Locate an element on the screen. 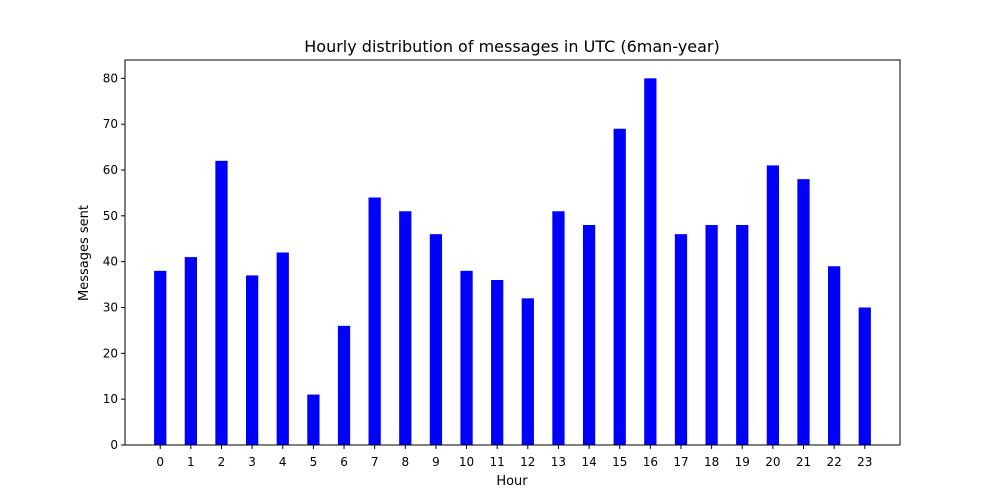 The image size is (1000, 500). y-tick-label: 20 is located at coordinates (110, 353).